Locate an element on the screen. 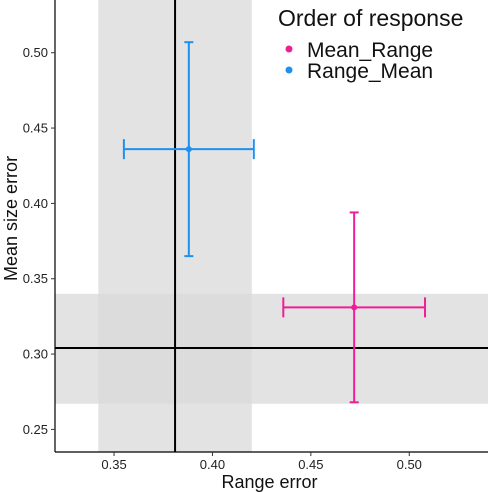 Image resolution: width=490 pixels, height=492 pixels. series-range-mean is located at coordinates (188, 149).